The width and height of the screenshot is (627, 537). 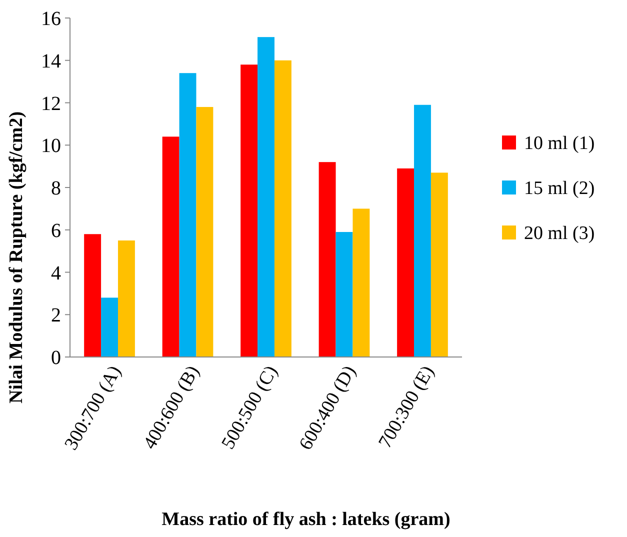 What do you see at coordinates (56, 273) in the screenshot?
I see `y-tick-label: 4` at bounding box center [56, 273].